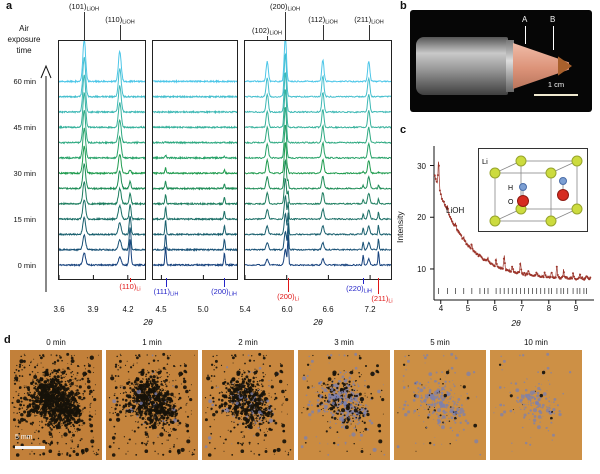  I want to click on panel-a-label: a, so click(9, 6).